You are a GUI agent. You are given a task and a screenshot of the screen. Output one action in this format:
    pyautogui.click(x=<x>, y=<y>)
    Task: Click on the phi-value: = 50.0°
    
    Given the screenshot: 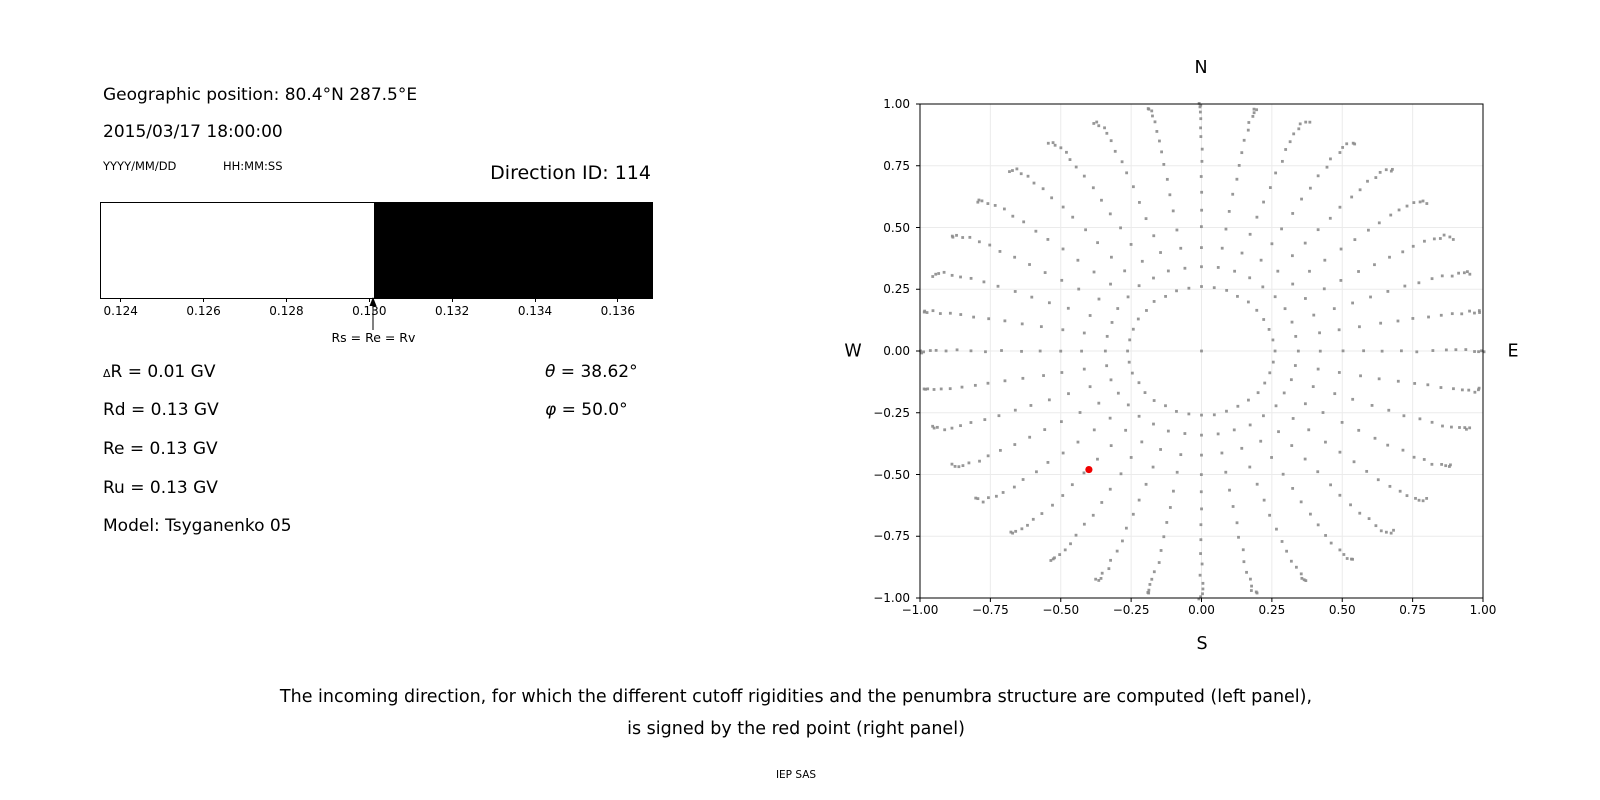 What is the action you would take?
    pyautogui.click(x=592, y=410)
    